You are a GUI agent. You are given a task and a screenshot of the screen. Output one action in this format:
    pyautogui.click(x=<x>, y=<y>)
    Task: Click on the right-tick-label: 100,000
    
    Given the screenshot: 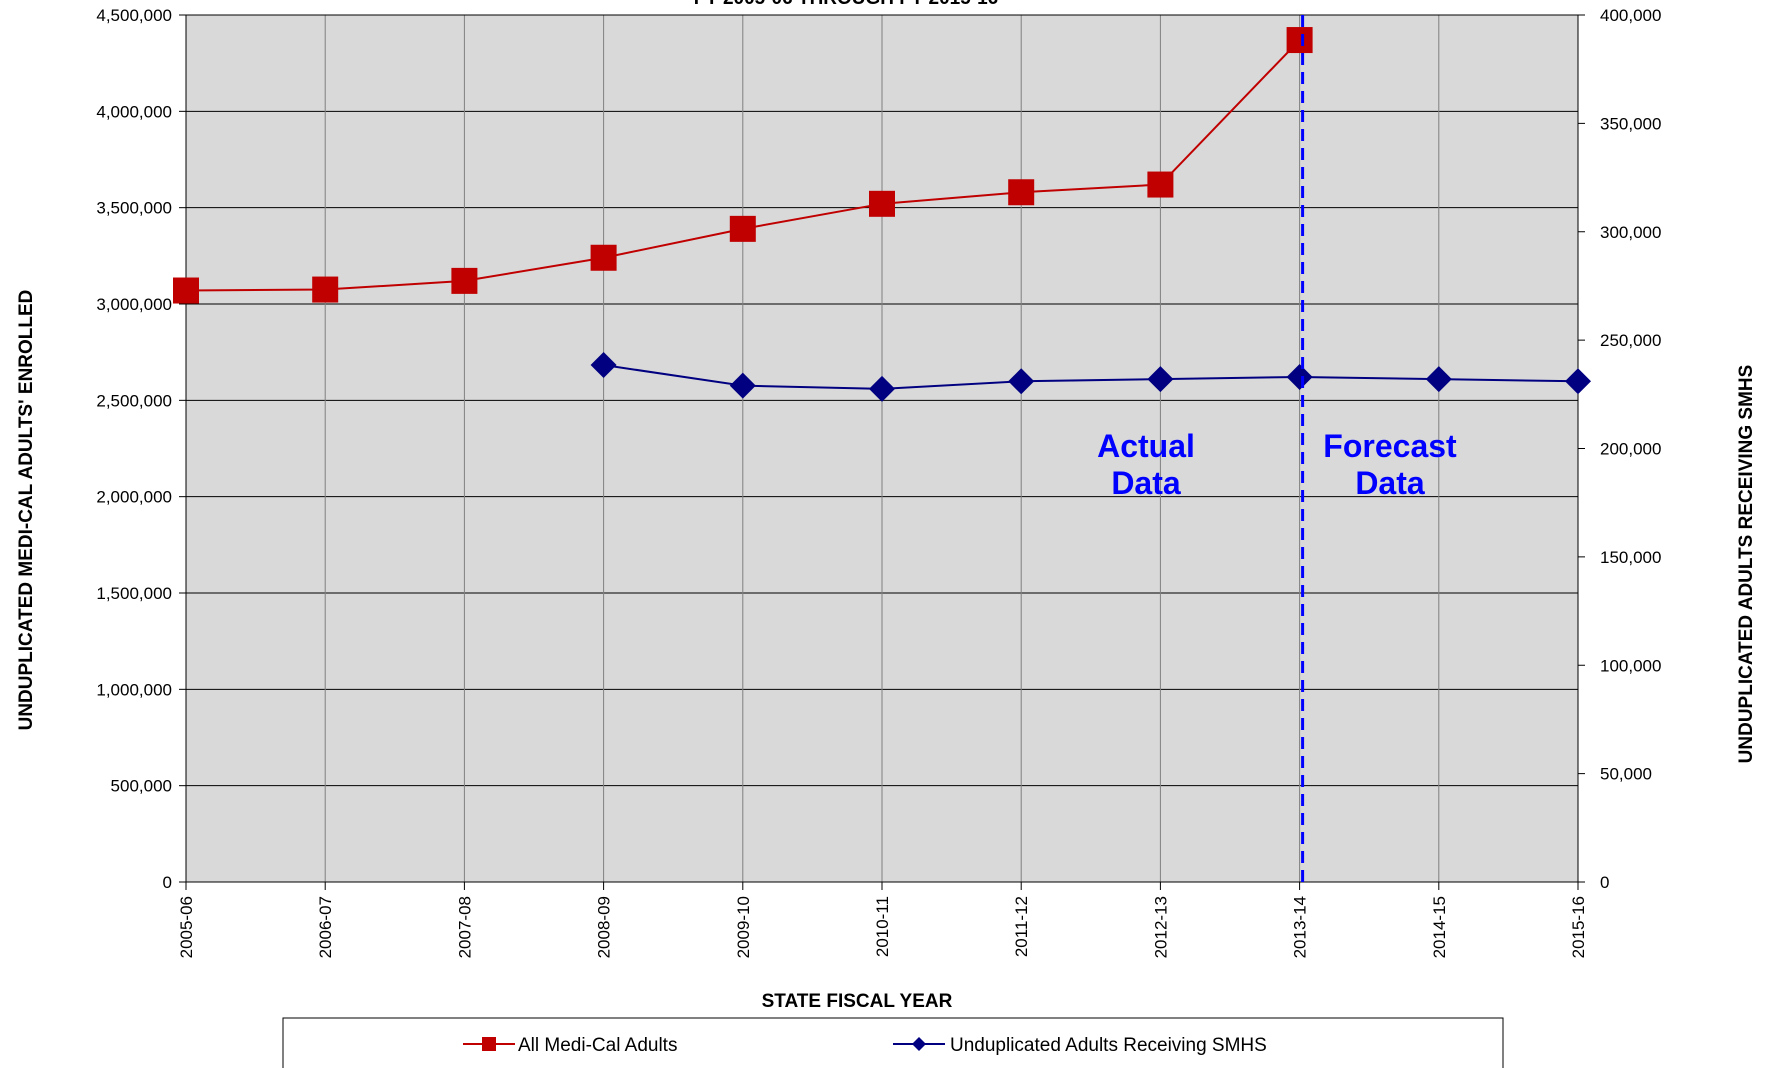 What is the action you would take?
    pyautogui.click(x=1630, y=665)
    